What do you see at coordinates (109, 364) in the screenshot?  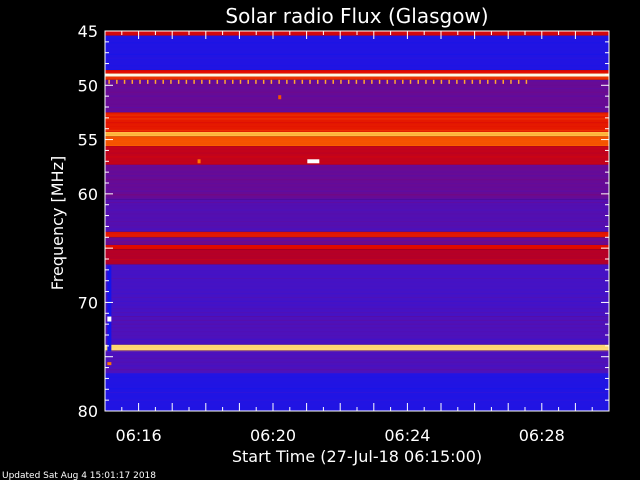 I see `calibration-mark` at bounding box center [109, 364].